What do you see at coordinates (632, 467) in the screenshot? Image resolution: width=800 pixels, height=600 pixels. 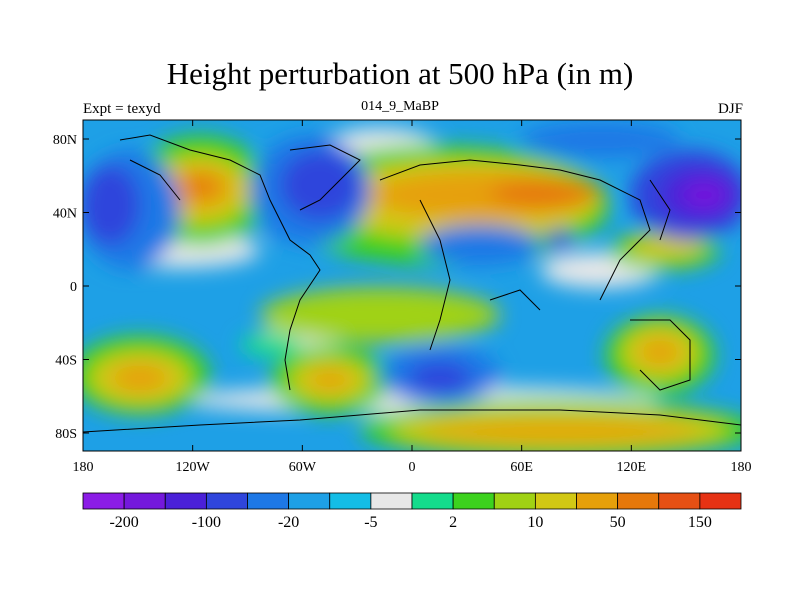 I see `x-tick-label: 120E` at bounding box center [632, 467].